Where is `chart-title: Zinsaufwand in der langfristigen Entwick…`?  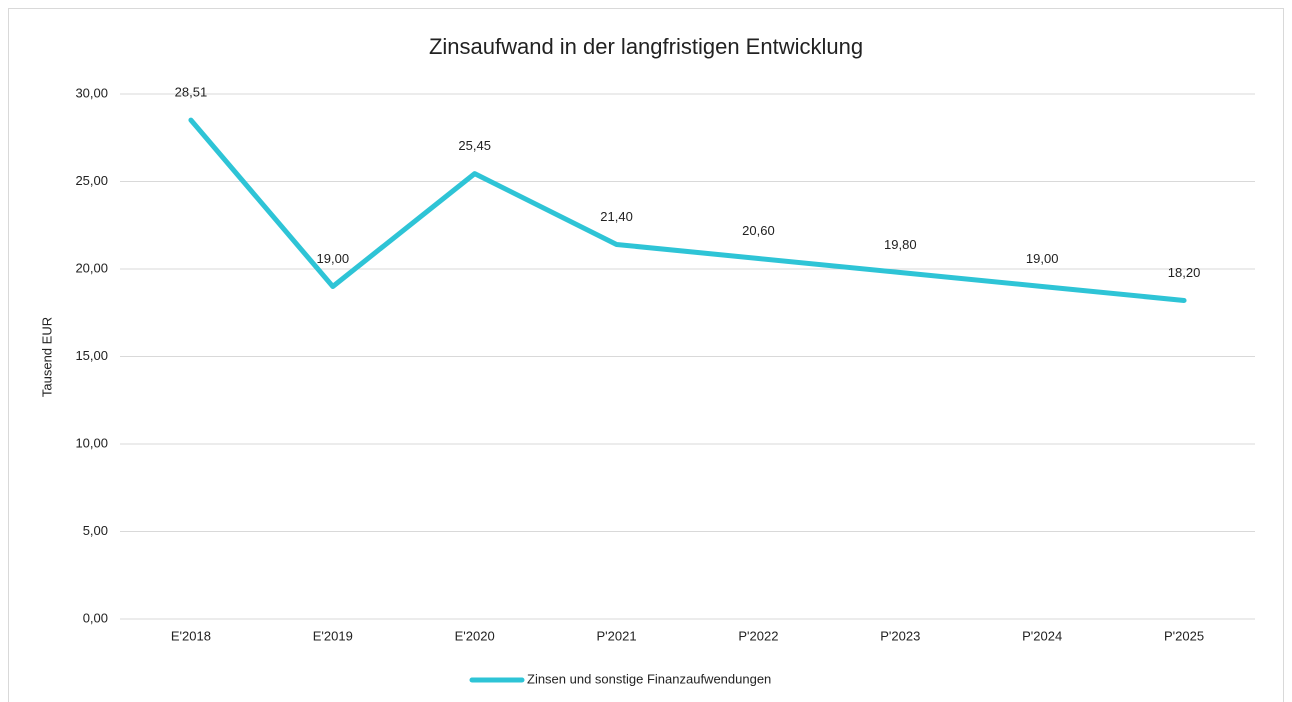 chart-title: Zinsaufwand in der langfristigen Entwick… is located at coordinates (646, 46).